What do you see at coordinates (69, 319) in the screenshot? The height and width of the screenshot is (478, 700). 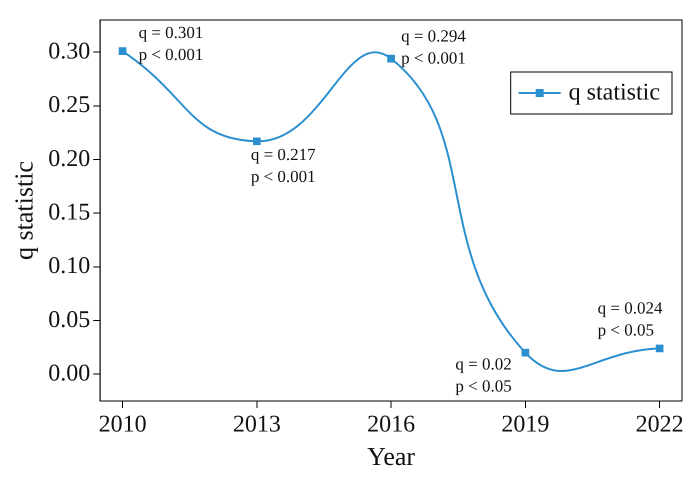 I see `y-tick-label: 0.05` at bounding box center [69, 319].